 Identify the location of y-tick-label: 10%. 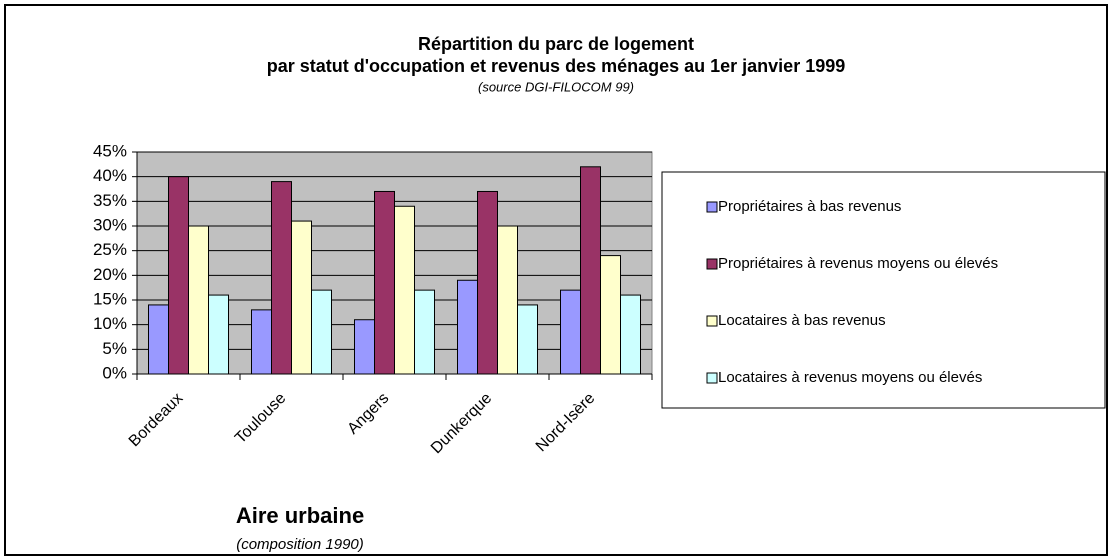
(110, 323).